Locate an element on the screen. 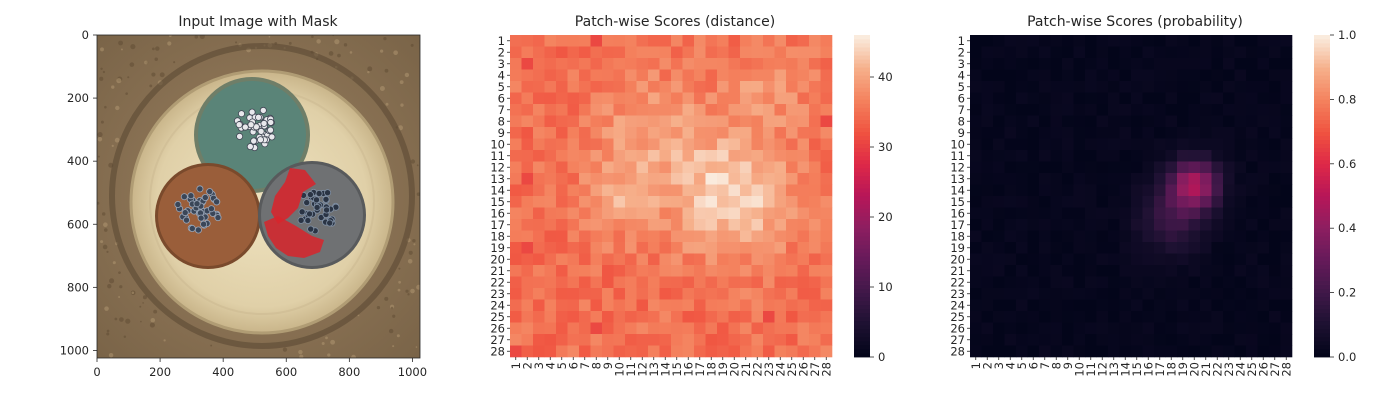 Image resolution: width=1400 pixels, height=400 pixels. anomaly-mask-lower is located at coordinates (294, 237).